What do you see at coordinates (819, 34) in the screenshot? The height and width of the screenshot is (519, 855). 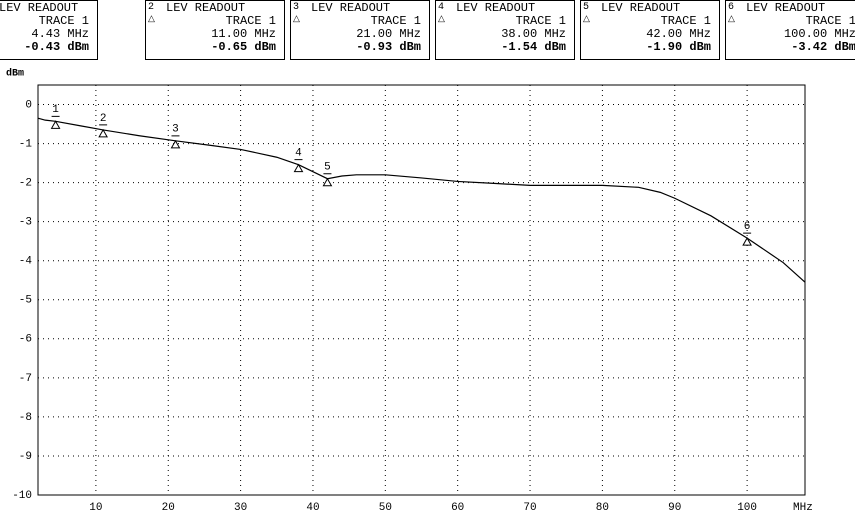 I see `readout-frequency: 100.00 MHz` at bounding box center [819, 34].